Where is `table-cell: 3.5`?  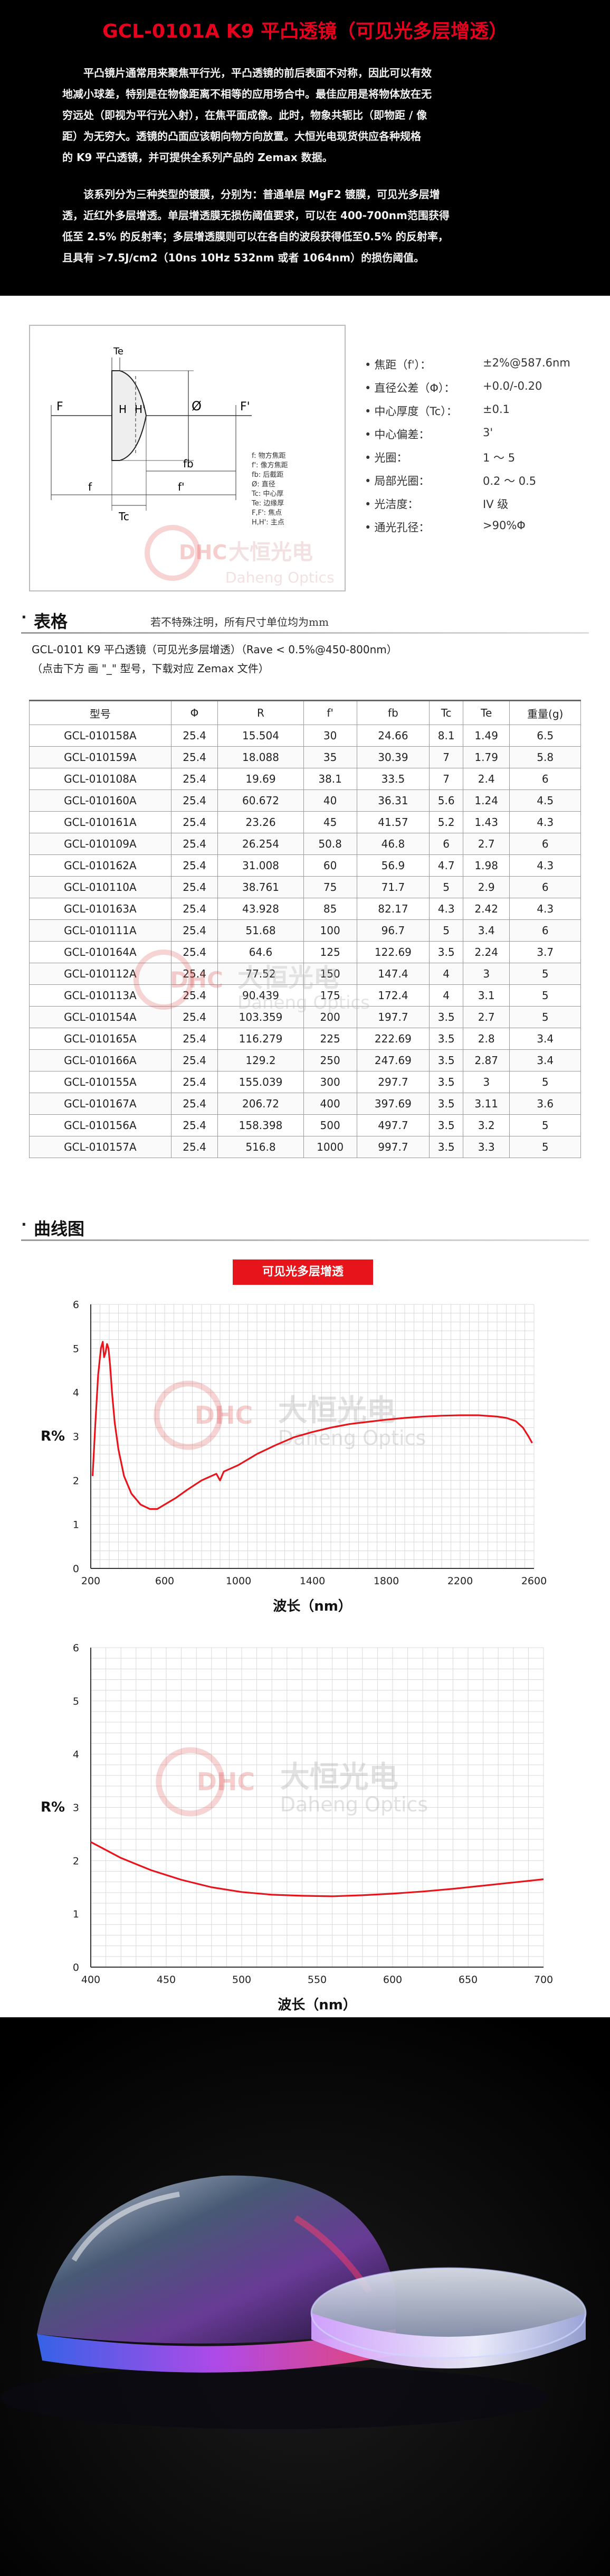
table-cell: 3.5 is located at coordinates (446, 1060).